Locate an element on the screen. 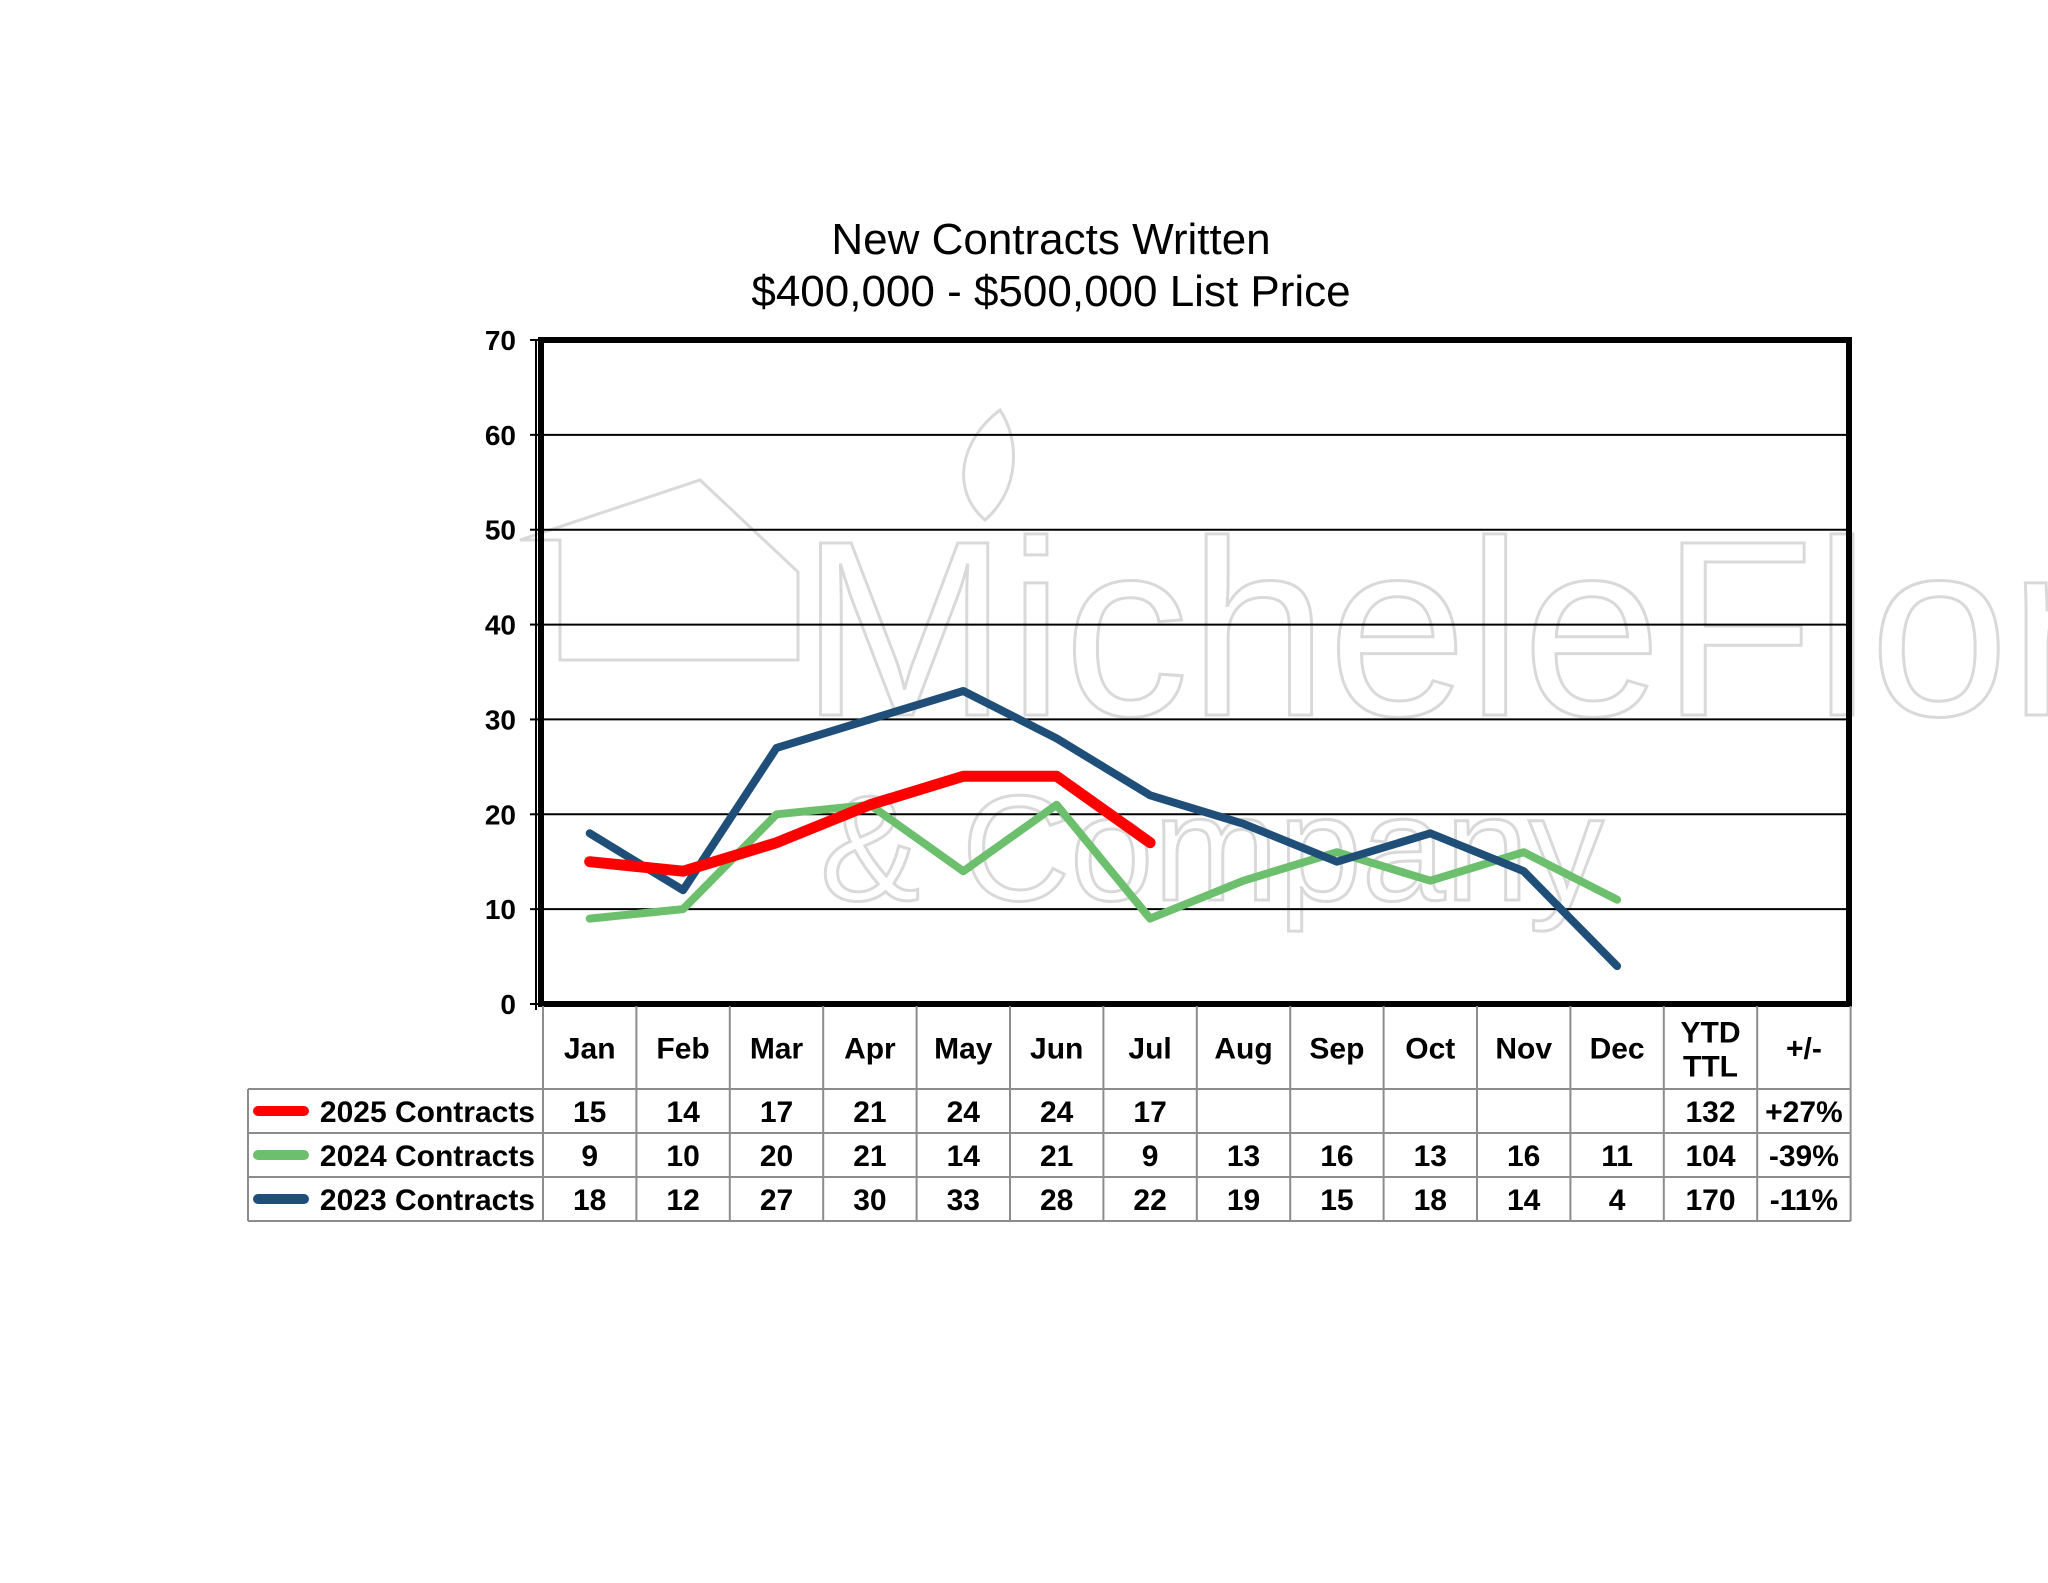 The width and height of the screenshot is (2048, 1583). x-category-label: Mar is located at coordinates (777, 1049).